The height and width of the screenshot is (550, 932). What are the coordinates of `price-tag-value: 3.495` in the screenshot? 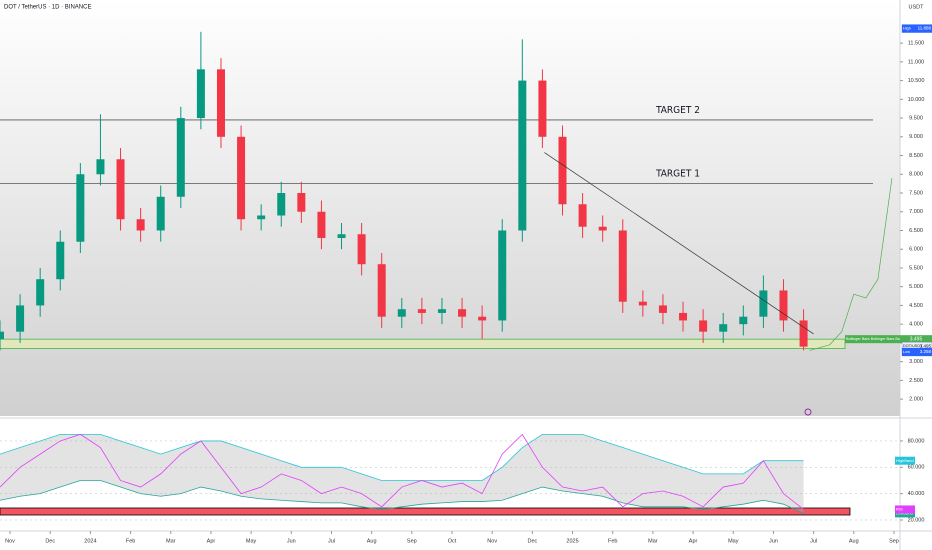 It's located at (926, 345).